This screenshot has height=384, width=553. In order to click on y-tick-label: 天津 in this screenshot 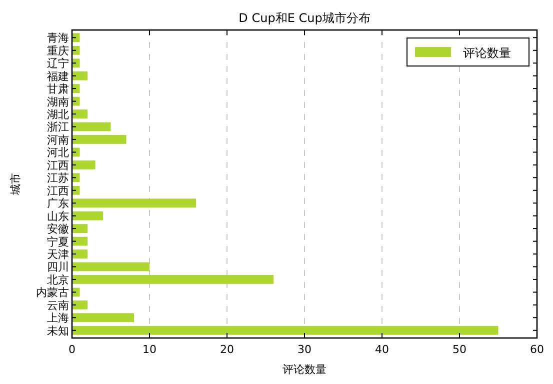, I will do `click(58, 254)`.